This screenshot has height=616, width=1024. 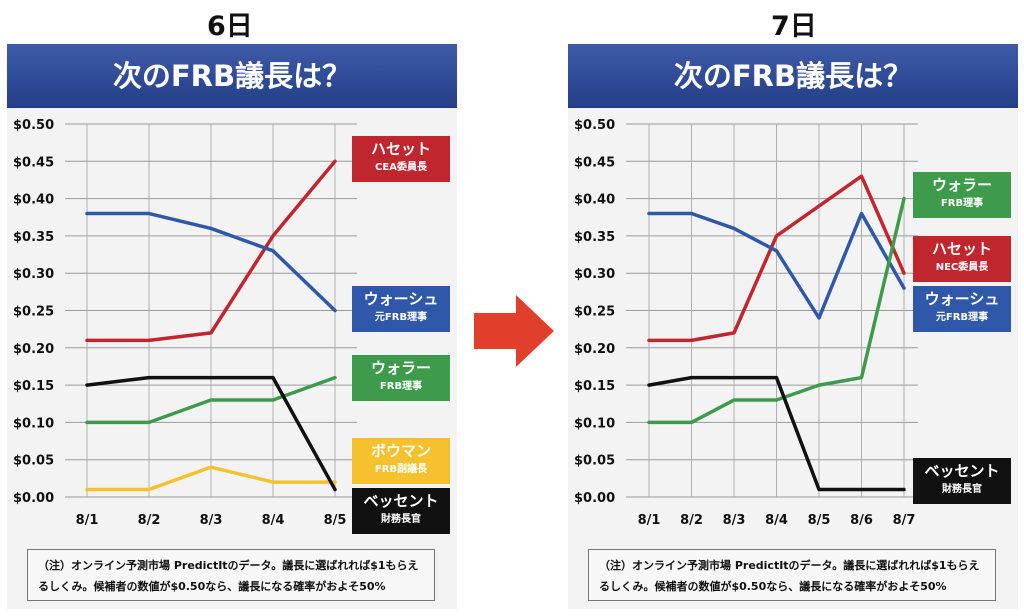 What do you see at coordinates (401, 167) in the screenshot?
I see `legend-role: CEA委員長` at bounding box center [401, 167].